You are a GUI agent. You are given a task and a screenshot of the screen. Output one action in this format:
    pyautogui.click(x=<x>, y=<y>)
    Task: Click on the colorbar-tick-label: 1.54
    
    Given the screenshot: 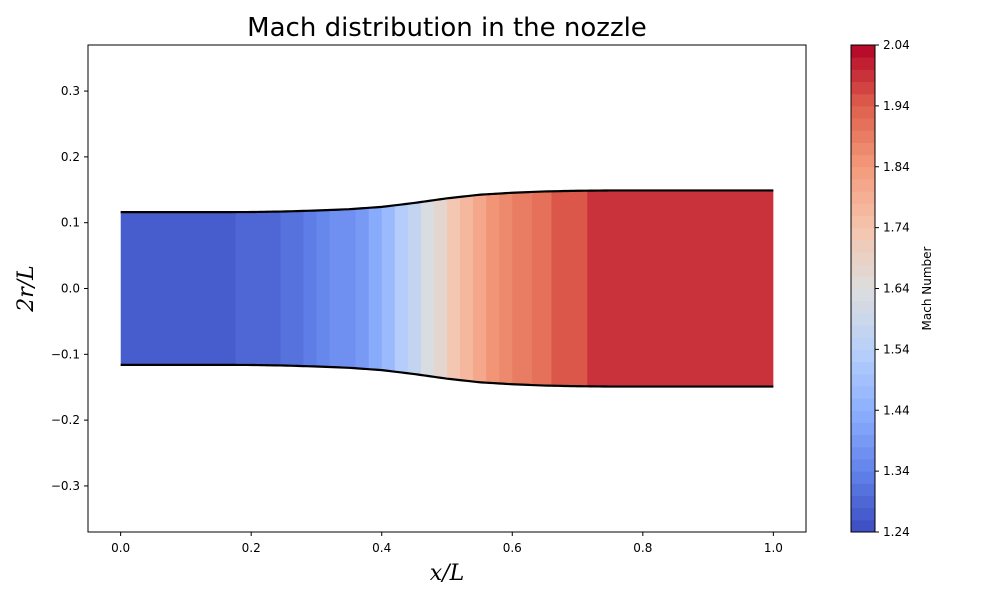 What is the action you would take?
    pyautogui.click(x=896, y=349)
    